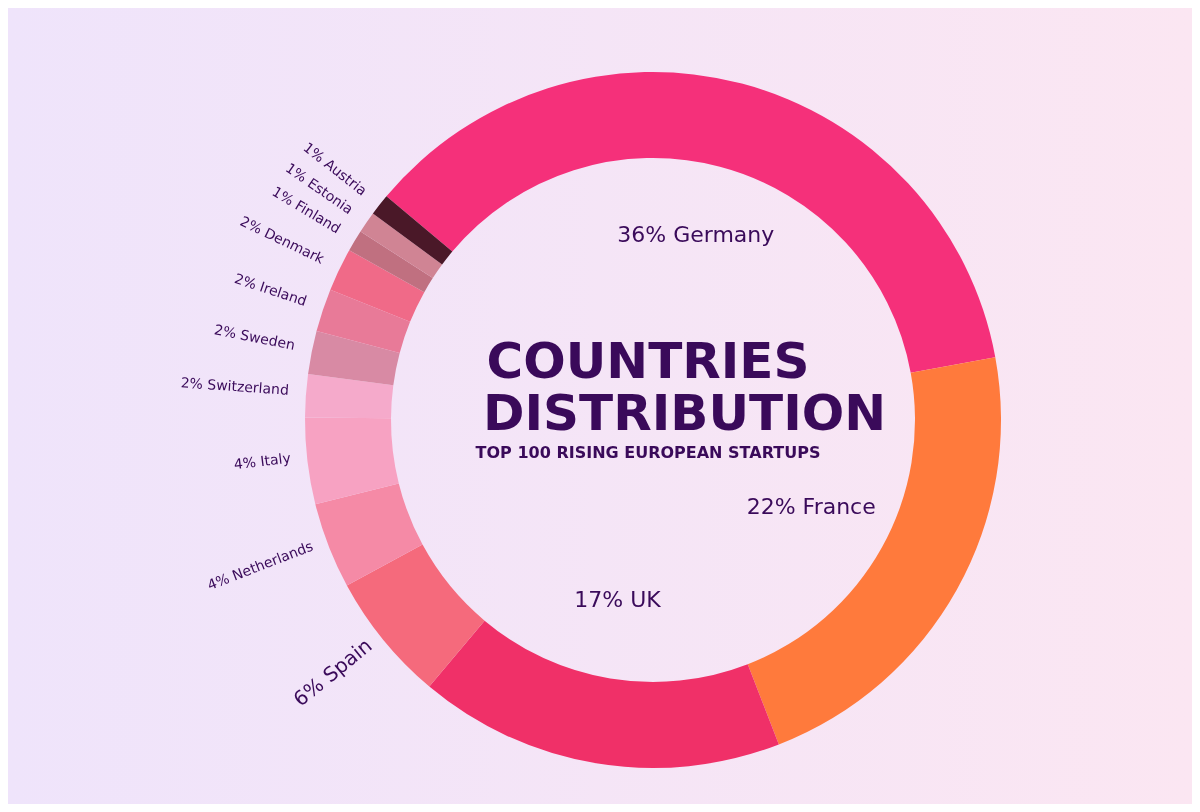 Image resolution: width=1200 pixels, height=812 pixels. What do you see at coordinates (262, 461) in the screenshot?
I see `slice-label: 4% Italy` at bounding box center [262, 461].